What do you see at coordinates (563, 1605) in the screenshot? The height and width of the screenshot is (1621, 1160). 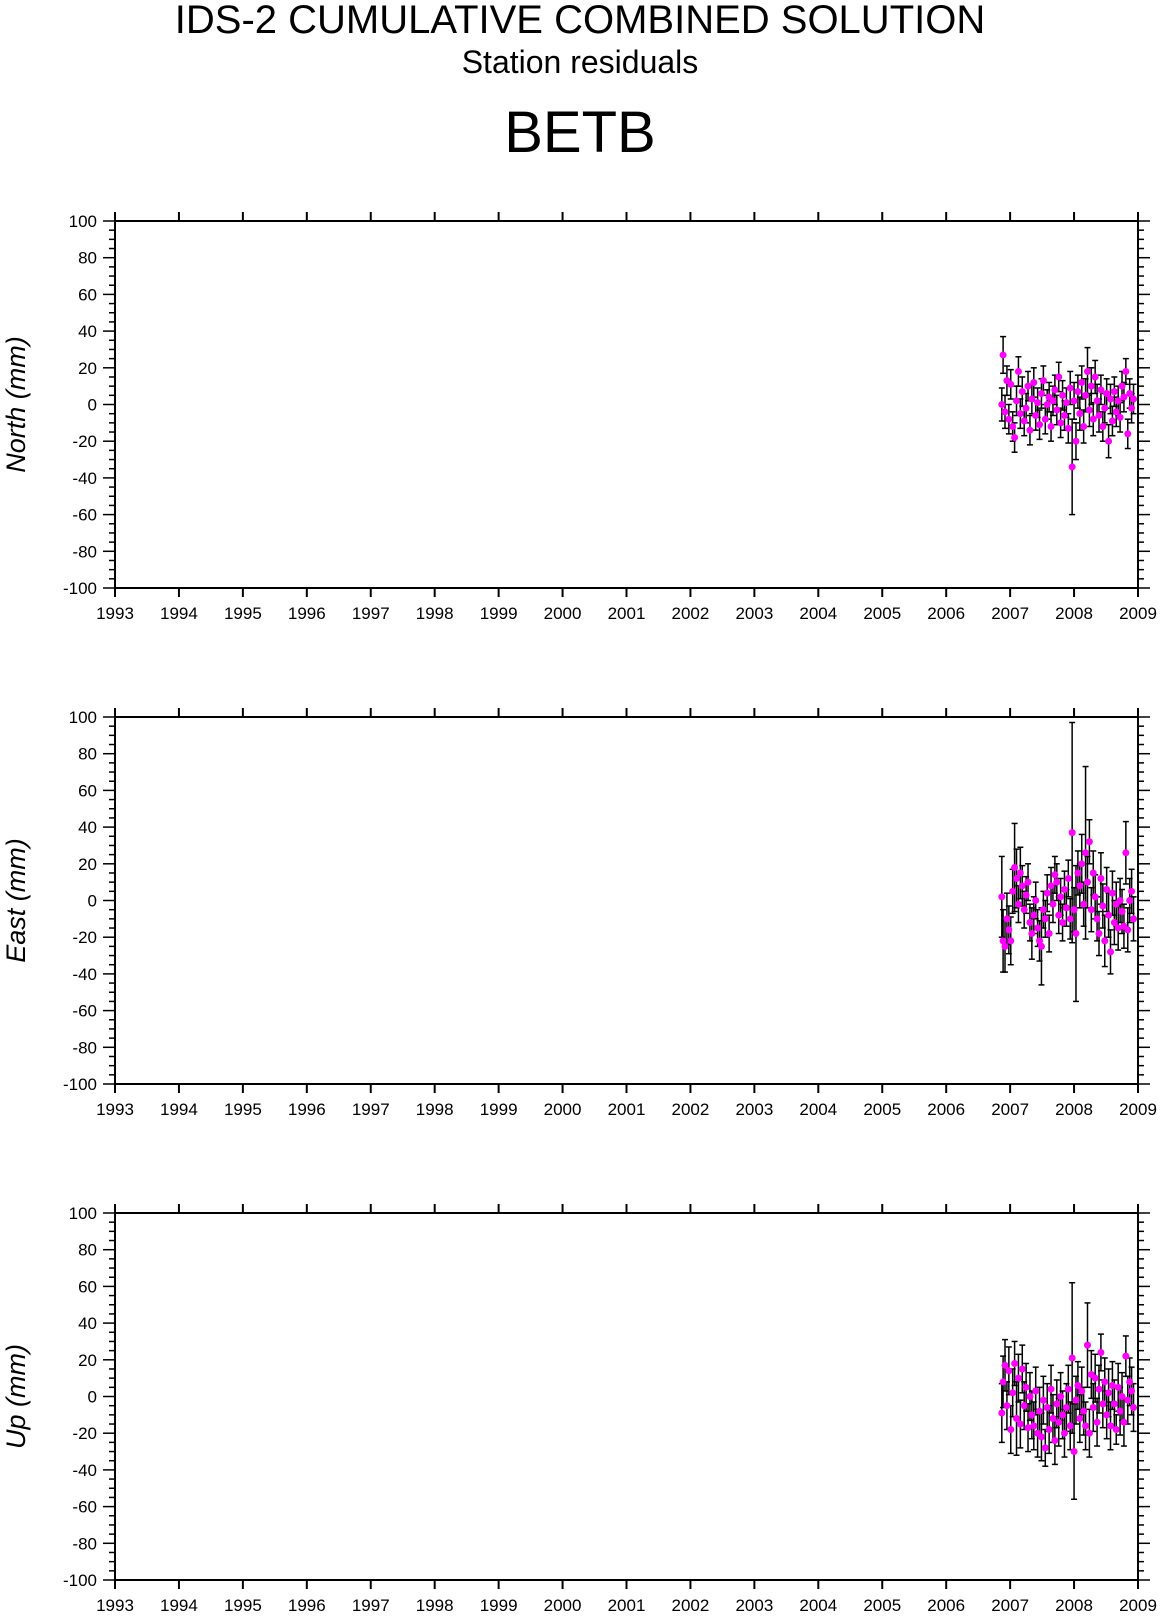 I see `up-xtick-label: 2000` at bounding box center [563, 1605].